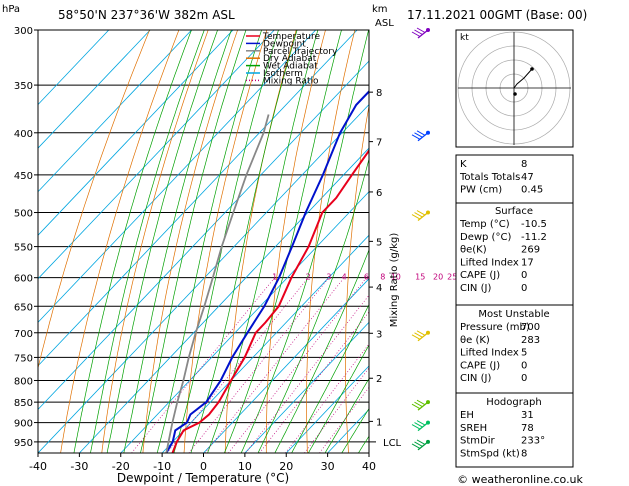 The image size is (629, 486). I want to click on legend-label: Mixing Ratio, so click(291, 81).